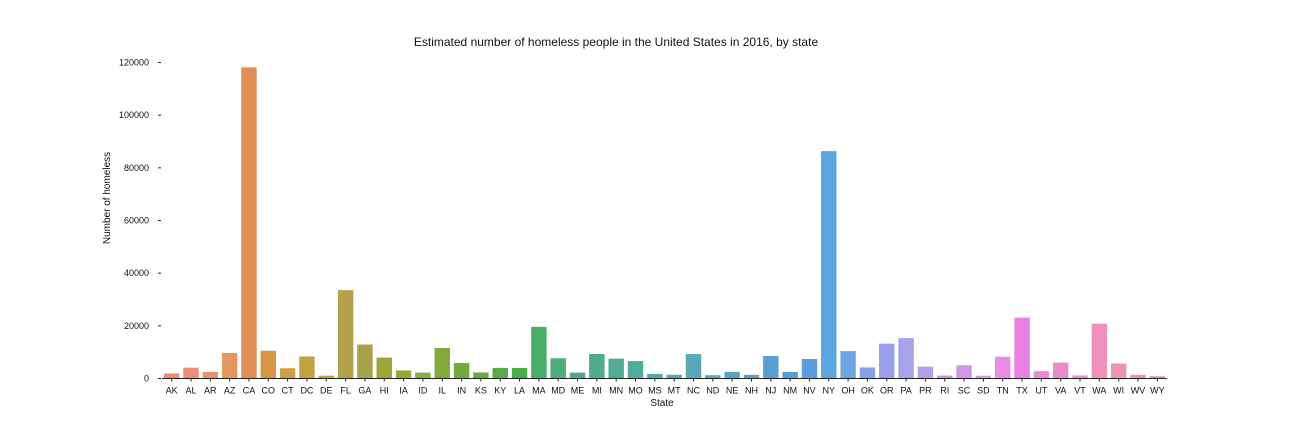  What do you see at coordinates (539, 352) in the screenshot?
I see `bar-ma` at bounding box center [539, 352].